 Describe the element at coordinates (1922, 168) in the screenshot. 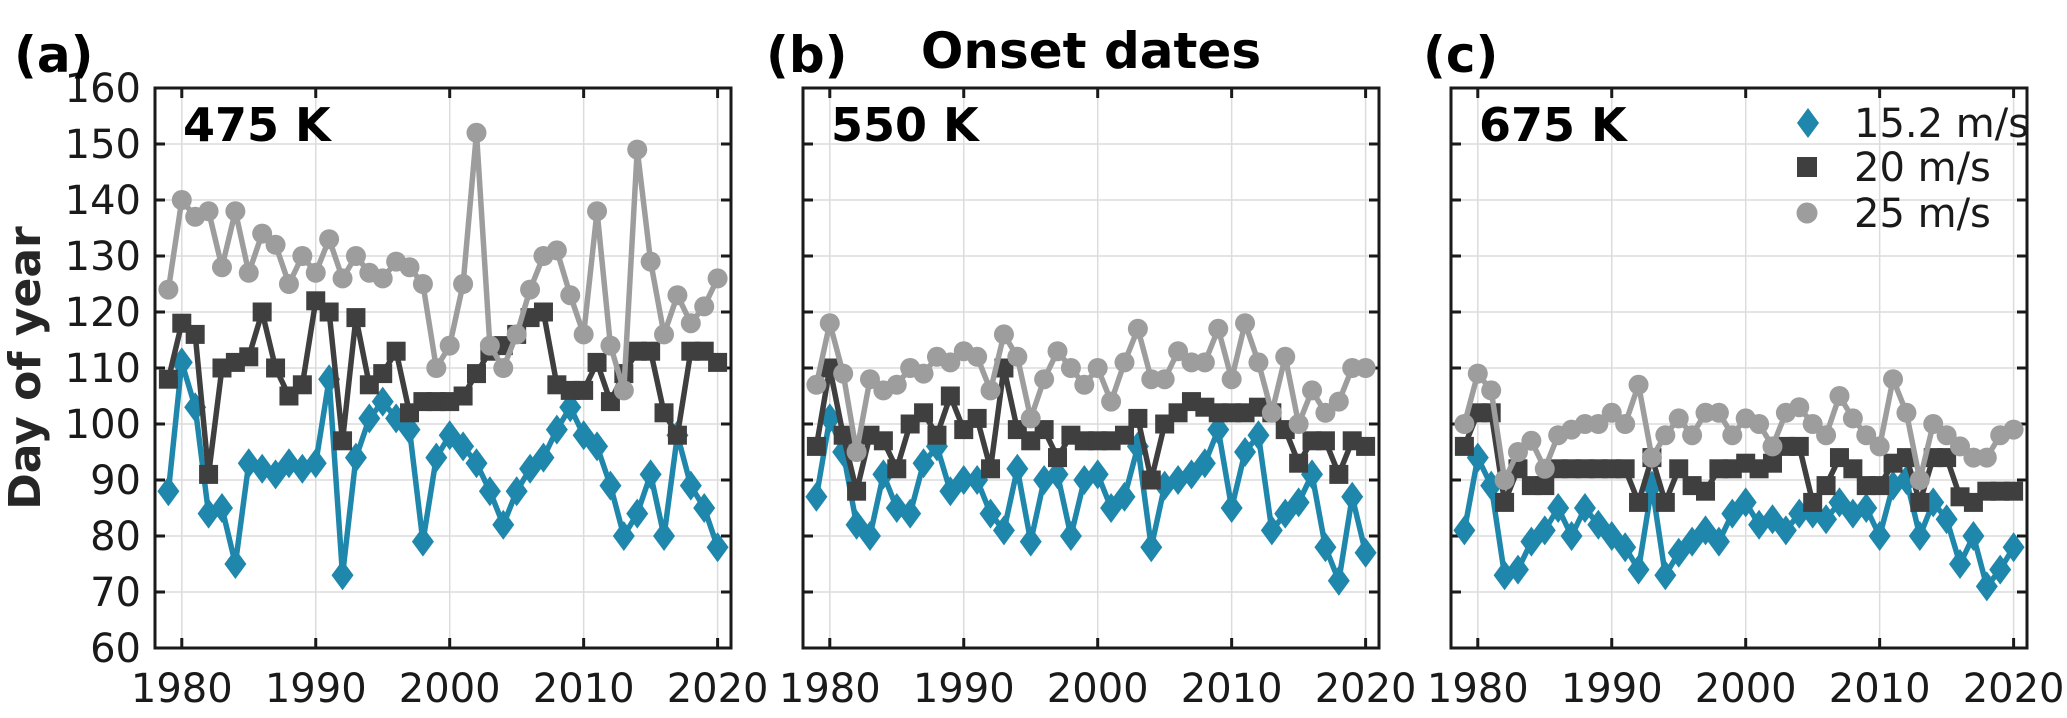

I see `legend-label-20ms: 20 m/s` at that location.